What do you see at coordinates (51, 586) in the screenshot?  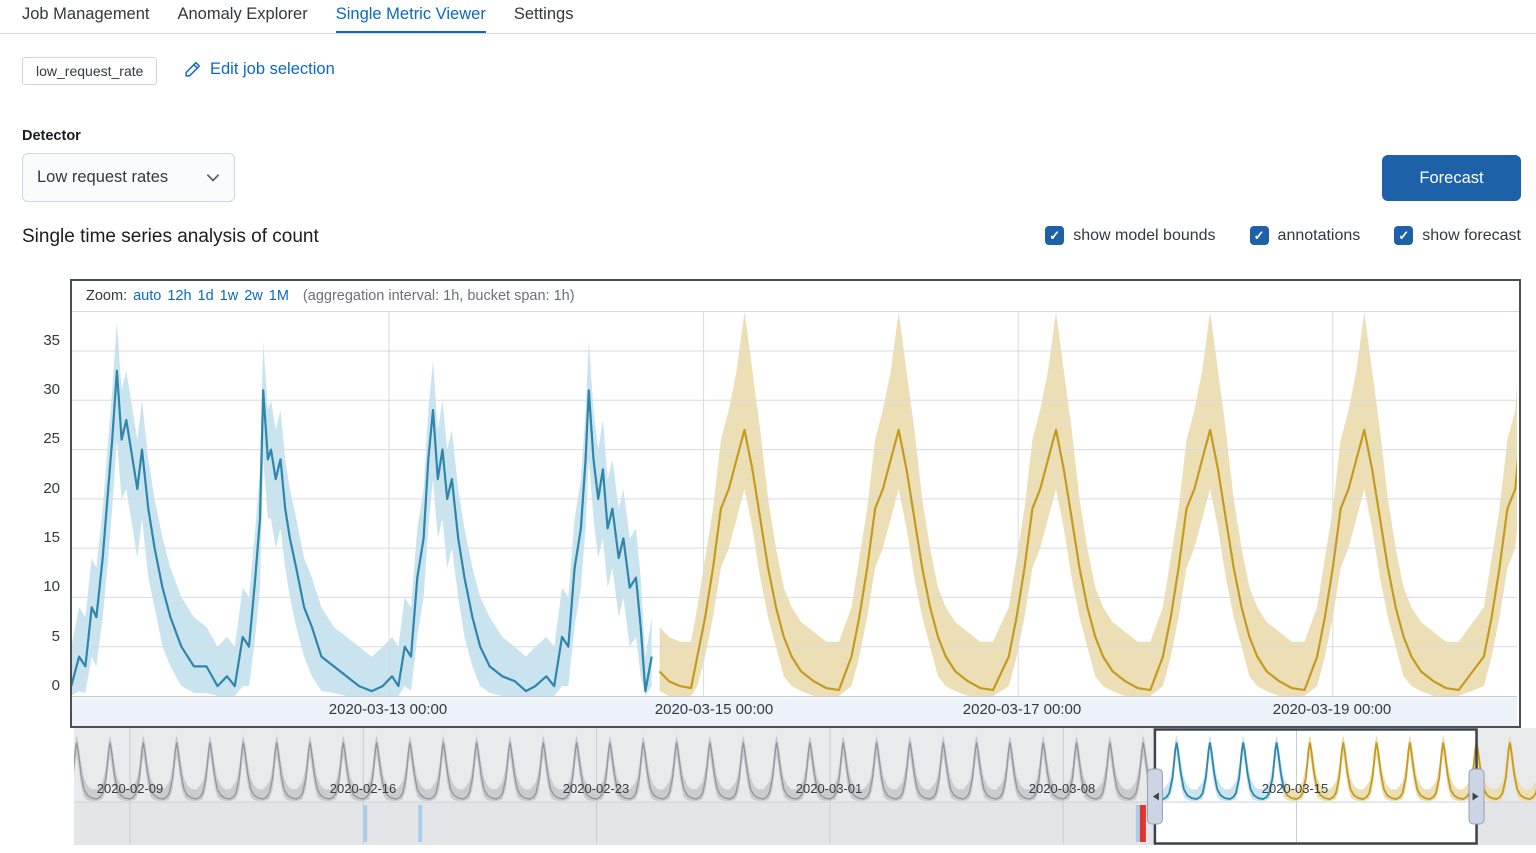 I see `y-tick: 10` at bounding box center [51, 586].